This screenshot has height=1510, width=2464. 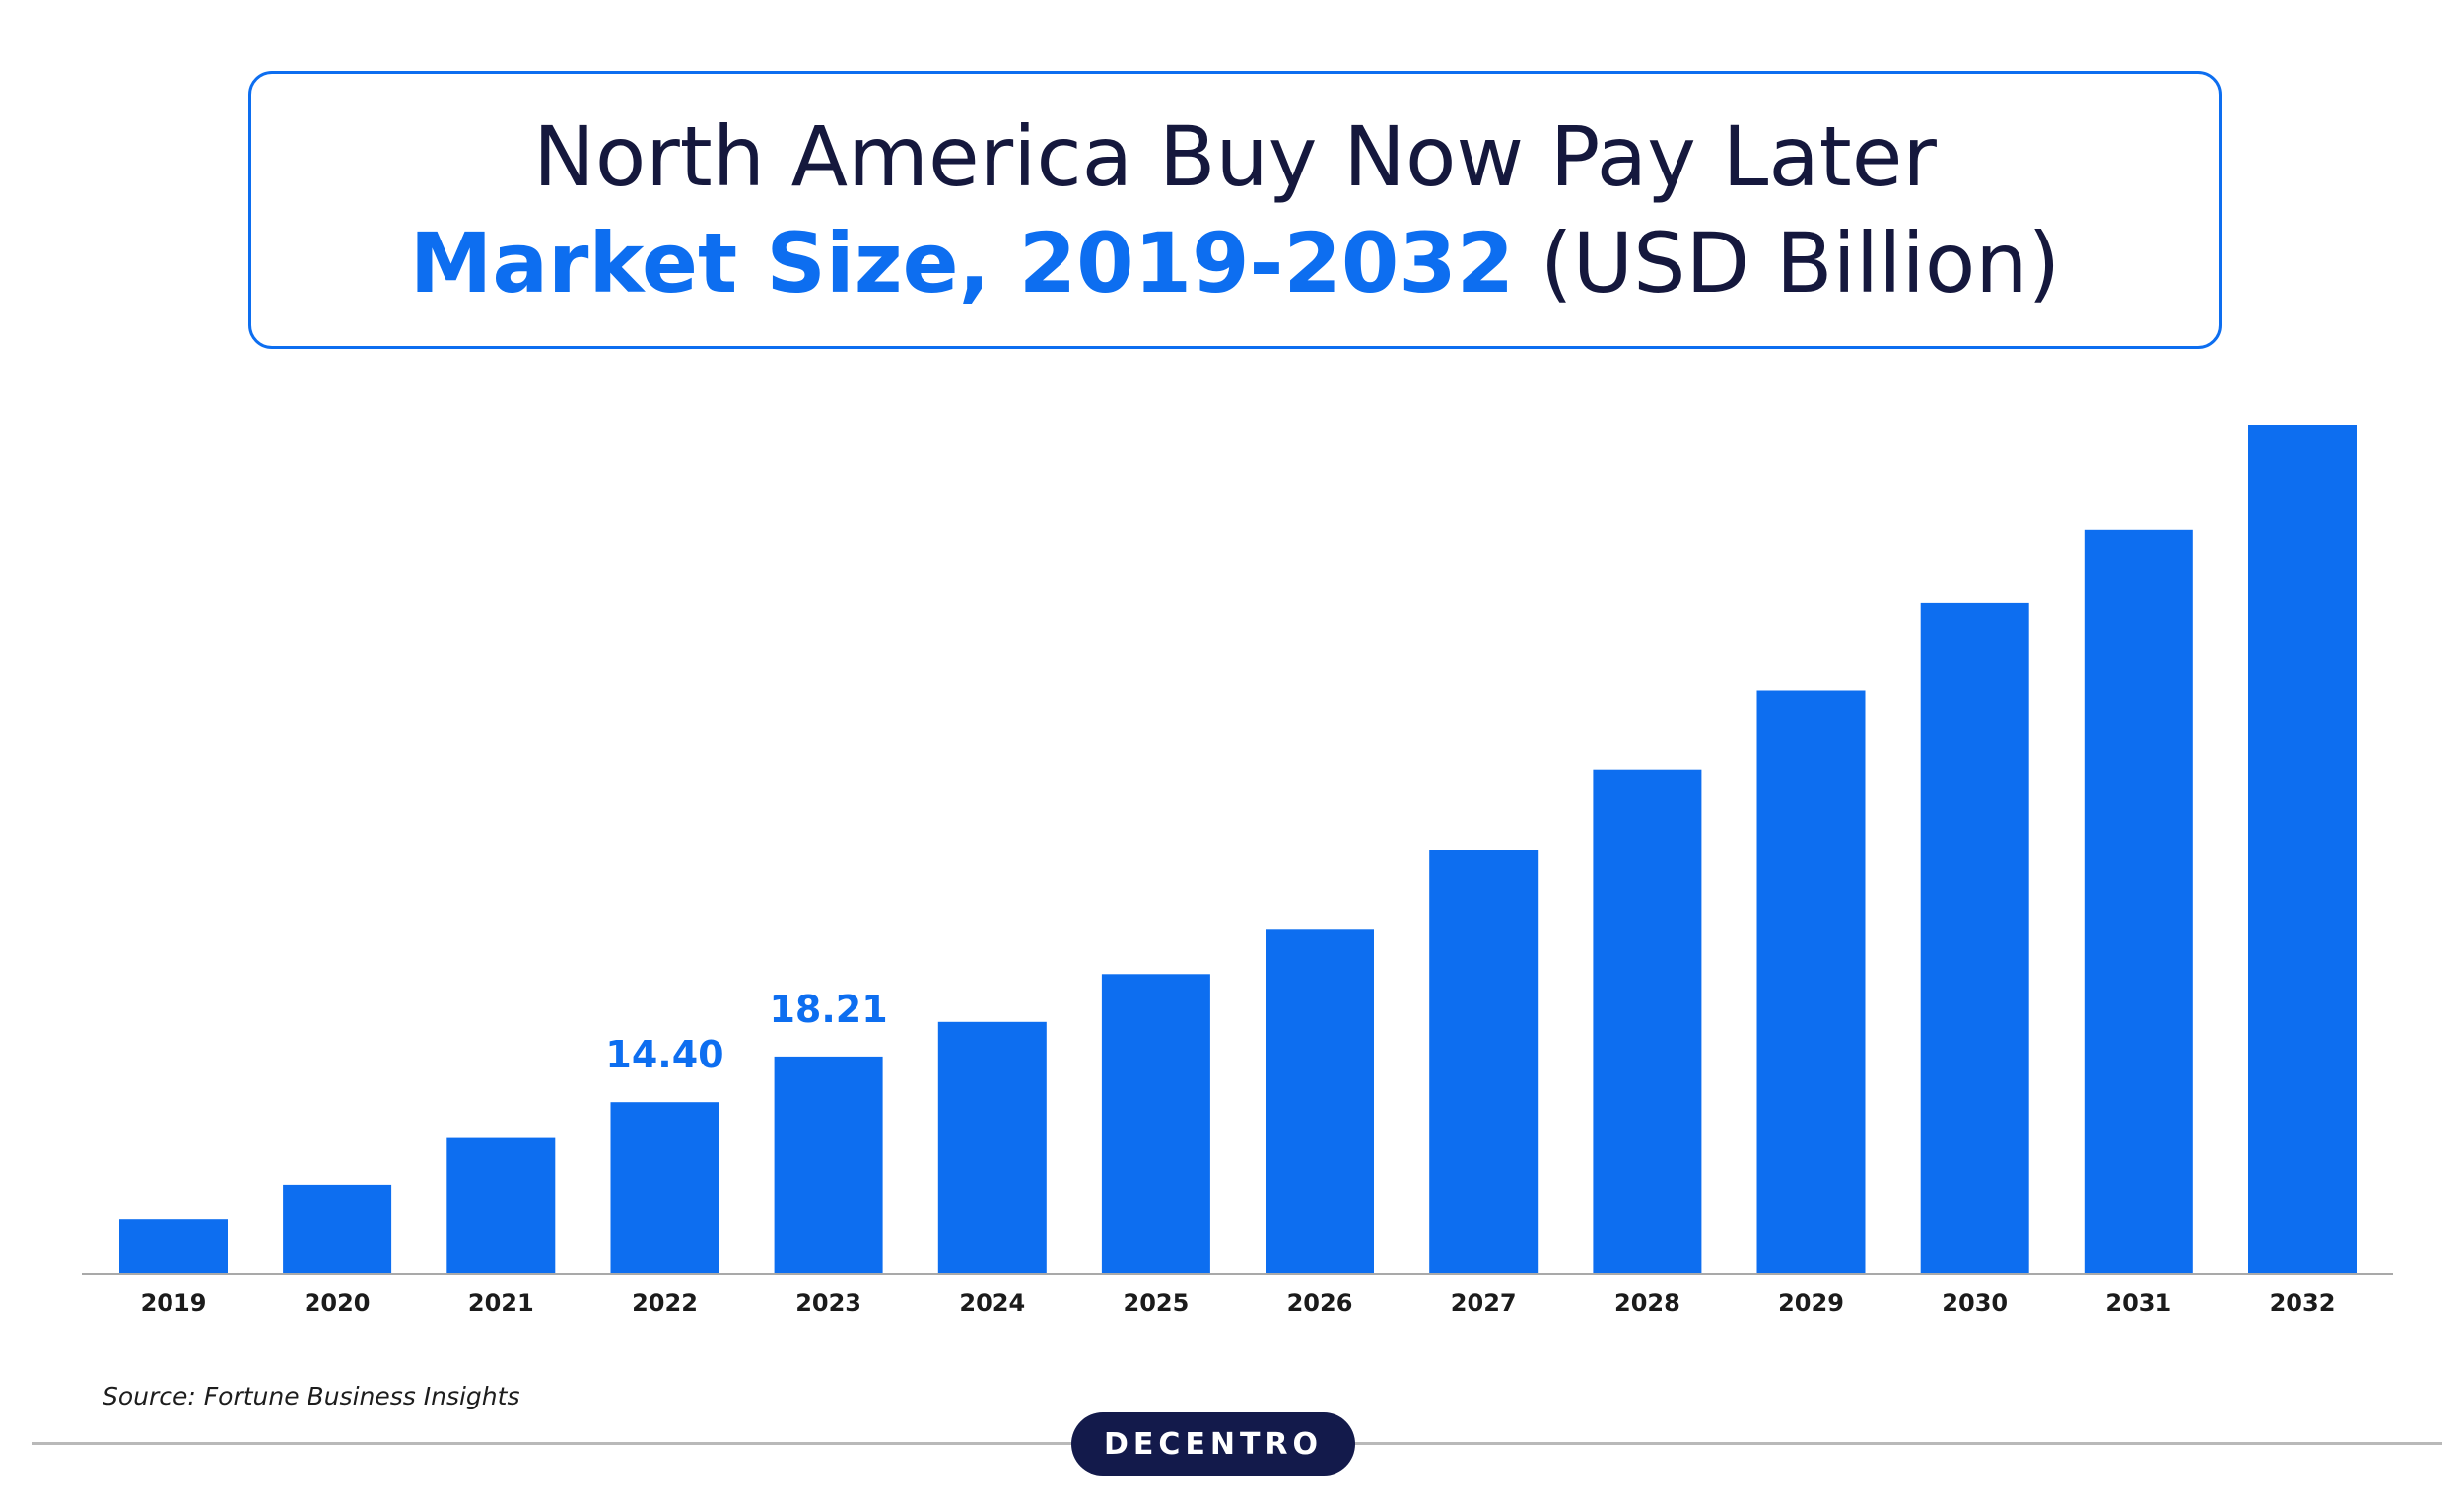 What do you see at coordinates (1975, 1303) in the screenshot?
I see `x-tick-label-2030: 2030` at bounding box center [1975, 1303].